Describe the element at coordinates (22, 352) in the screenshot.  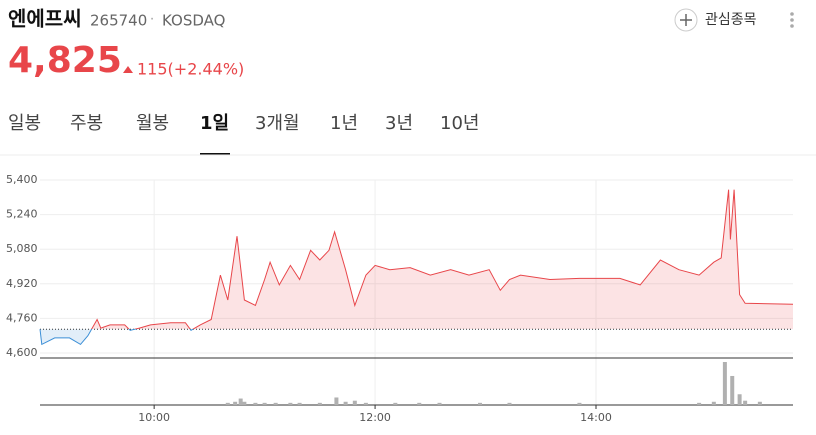
I see `y-tick-label: 4,600` at that location.